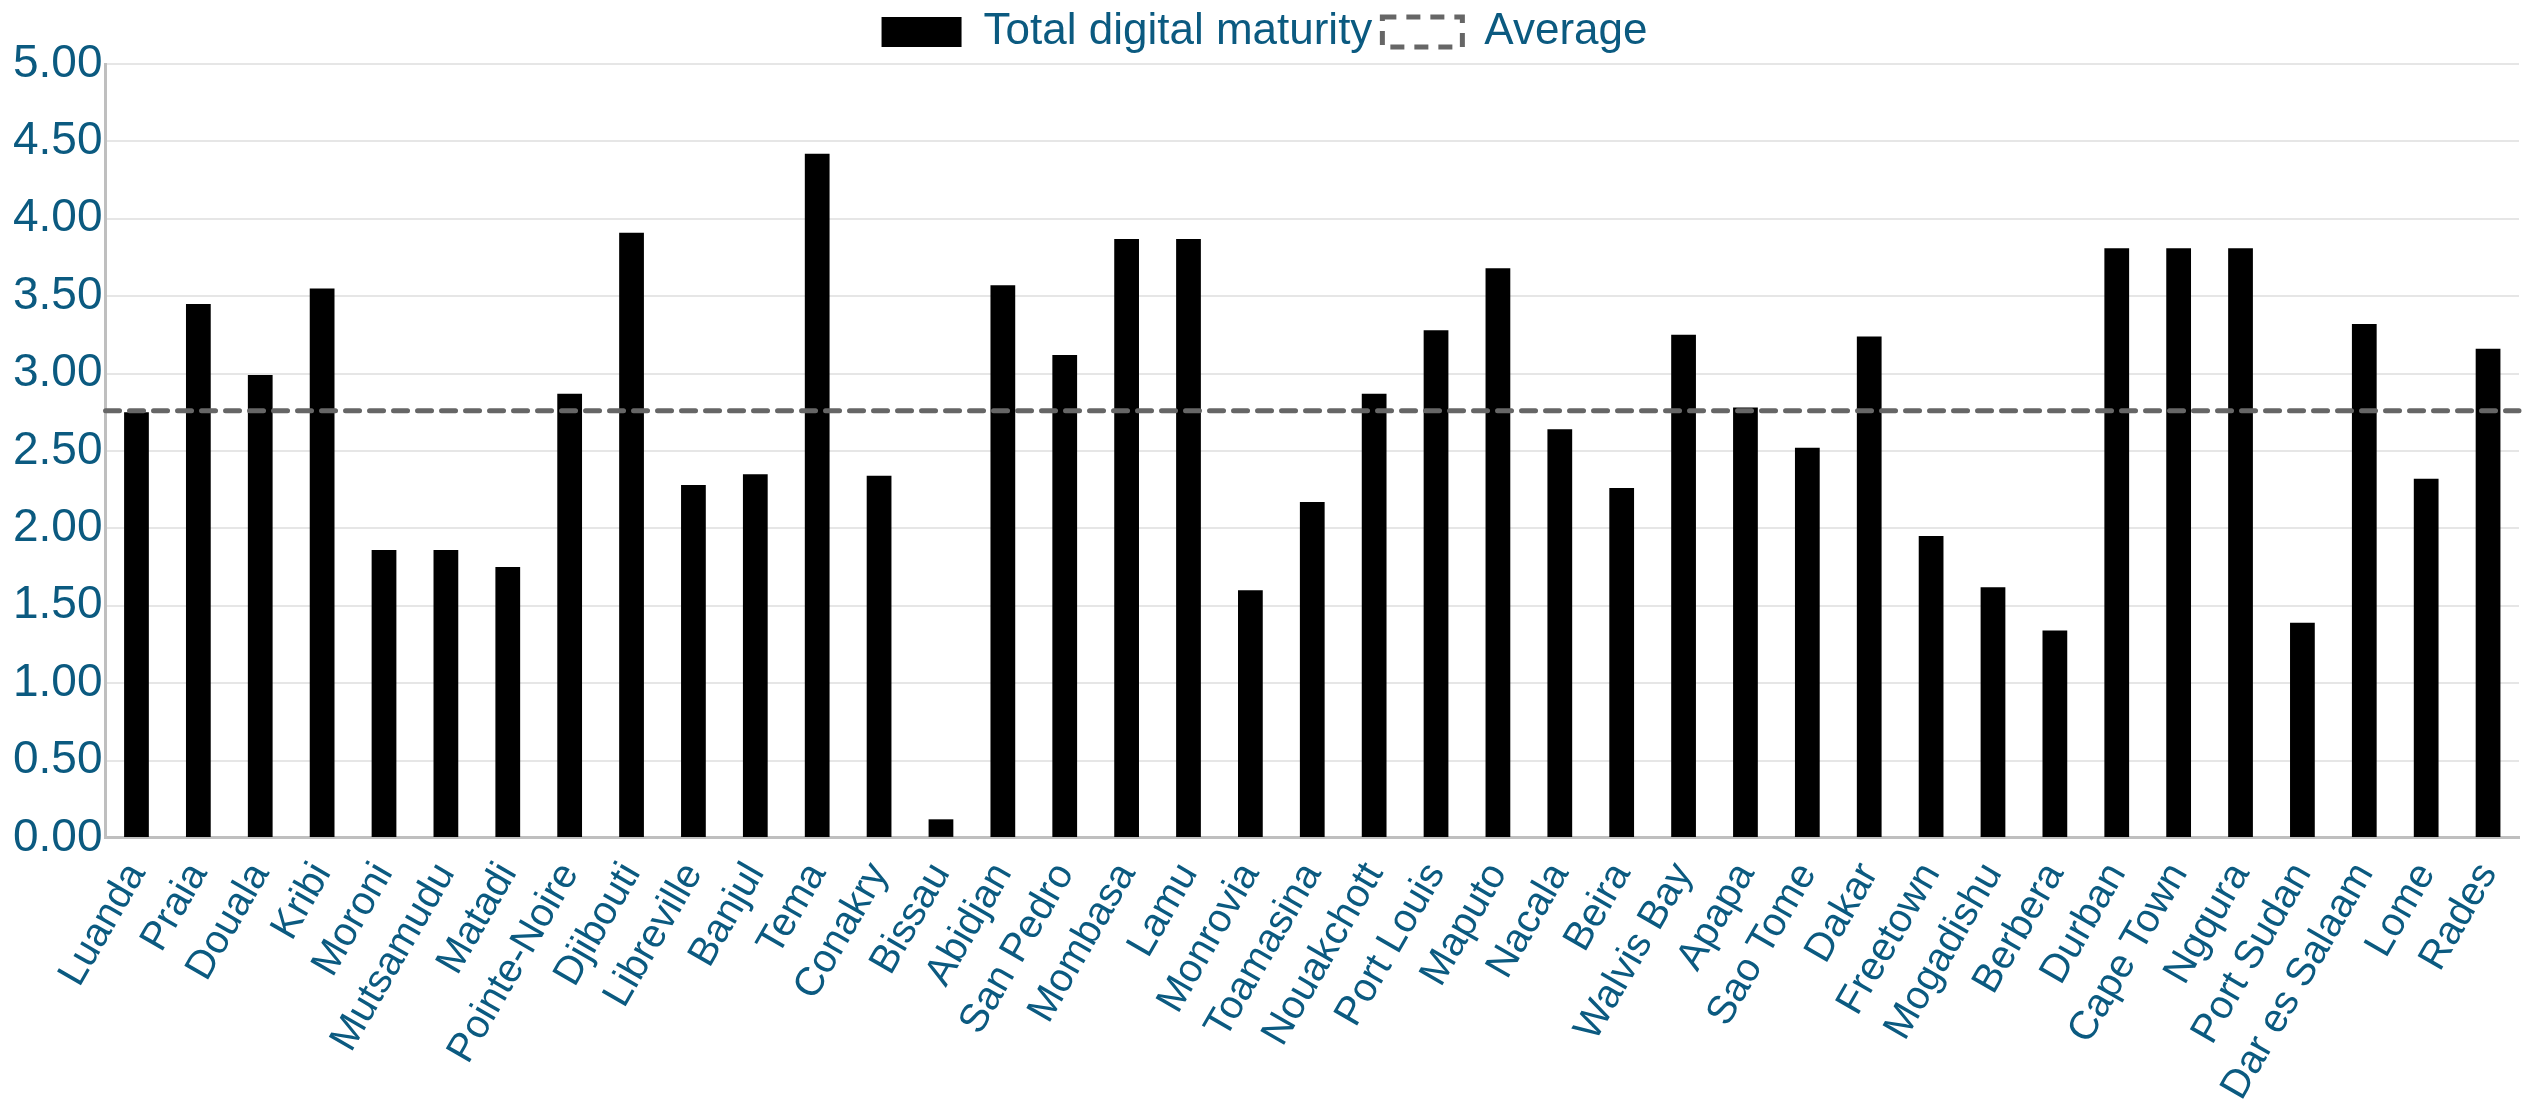 The width and height of the screenshot is (2539, 1111). What do you see at coordinates (58, 757) in the screenshot?
I see `y-tick-label: 0.50` at bounding box center [58, 757].